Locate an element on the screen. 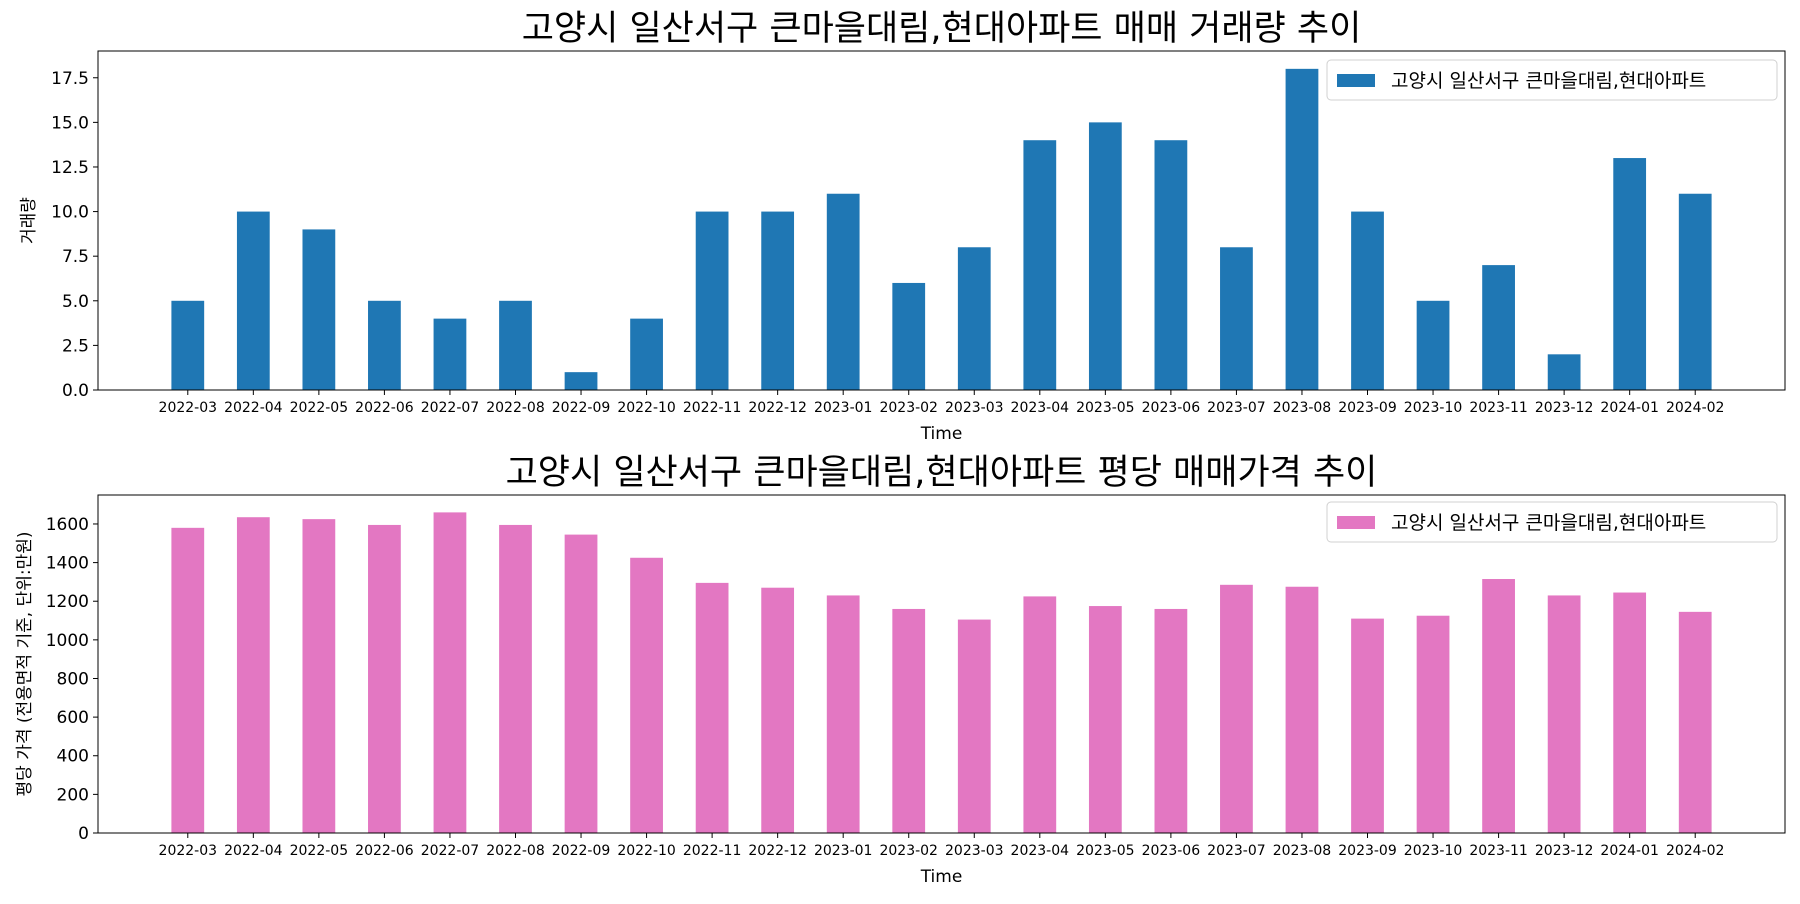 Image resolution: width=1800 pixels, height=904 pixels. y-tick-label: 1000 is located at coordinates (67, 641).